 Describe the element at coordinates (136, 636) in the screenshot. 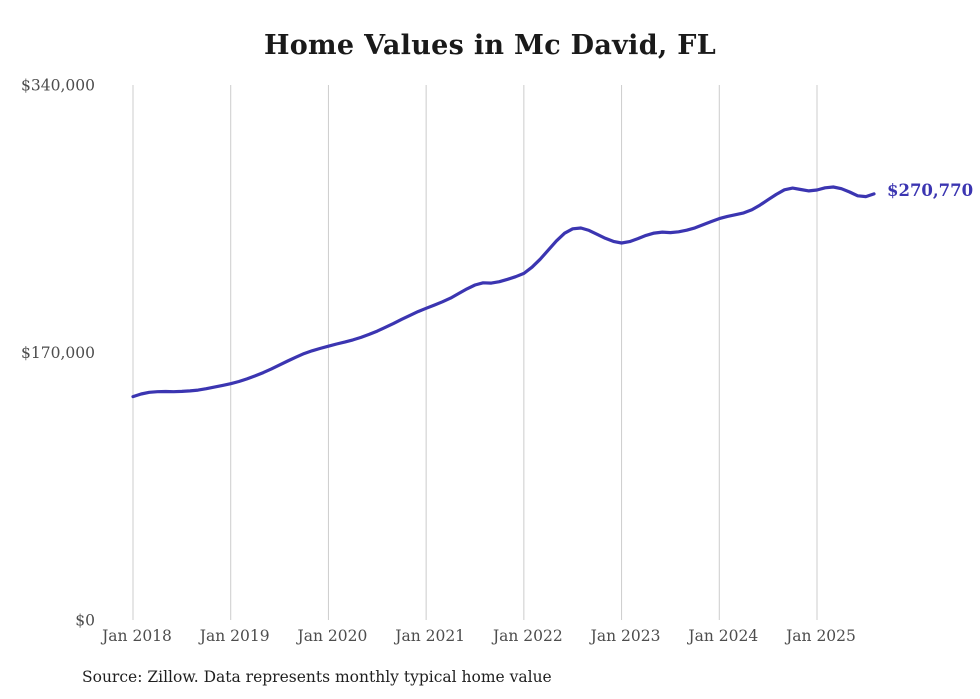

I see `x-tick-label: Jan 2018` at that location.